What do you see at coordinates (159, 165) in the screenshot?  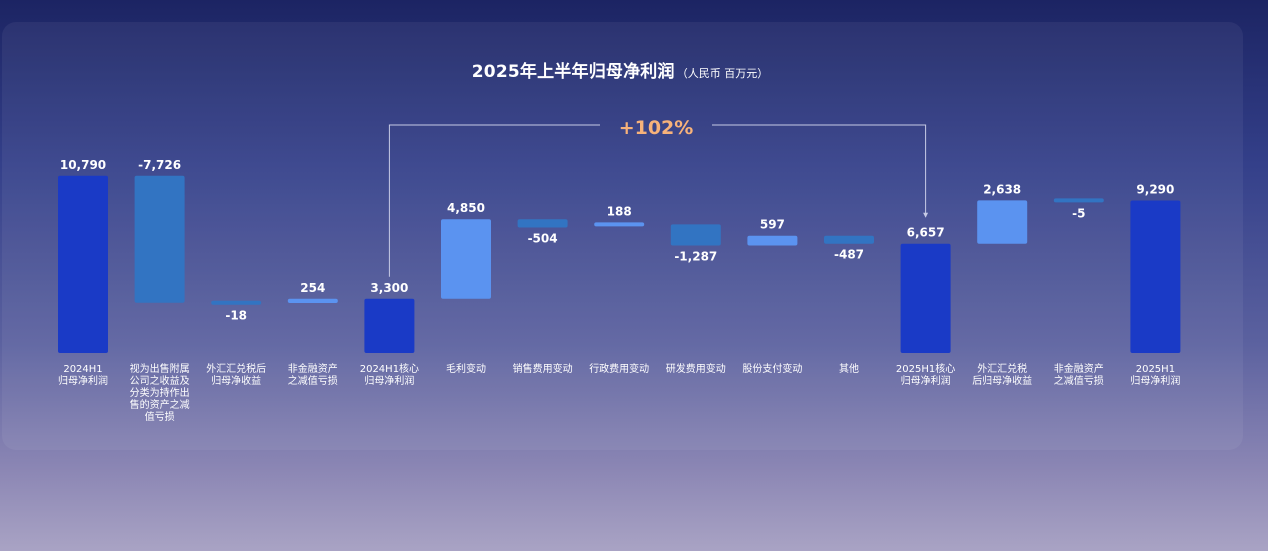 I see `value-label-1: -7,726` at bounding box center [159, 165].